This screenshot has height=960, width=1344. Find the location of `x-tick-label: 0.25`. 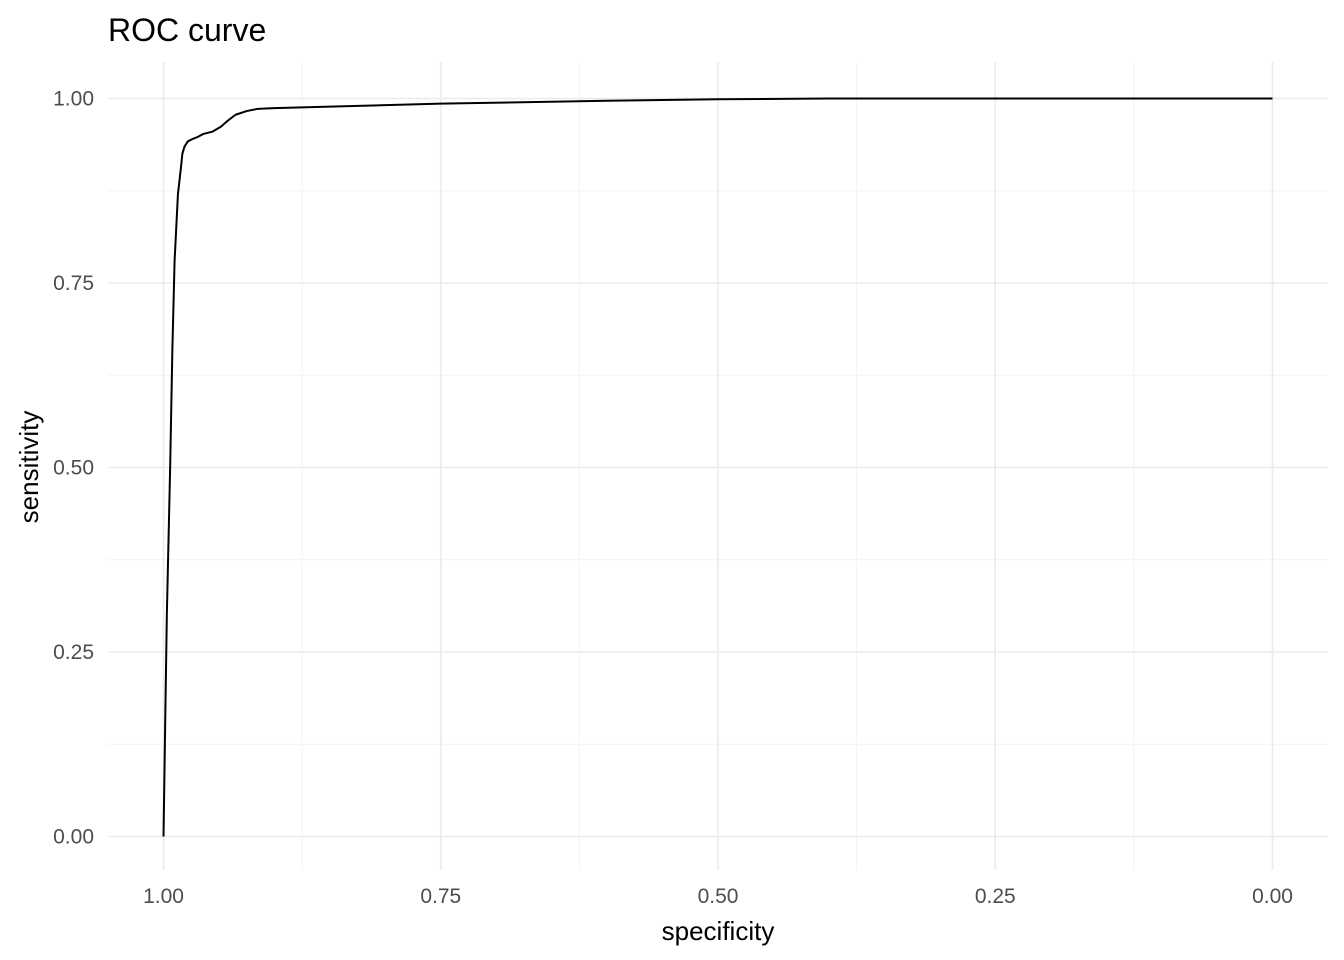

x-tick-label: 0.25 is located at coordinates (995, 896).